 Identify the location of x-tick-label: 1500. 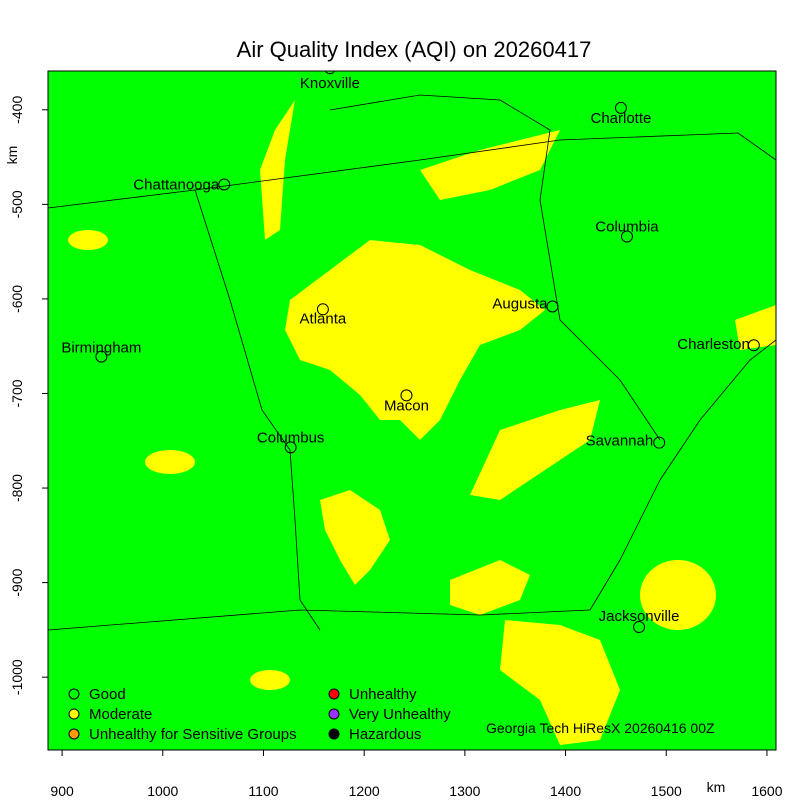
(666, 791).